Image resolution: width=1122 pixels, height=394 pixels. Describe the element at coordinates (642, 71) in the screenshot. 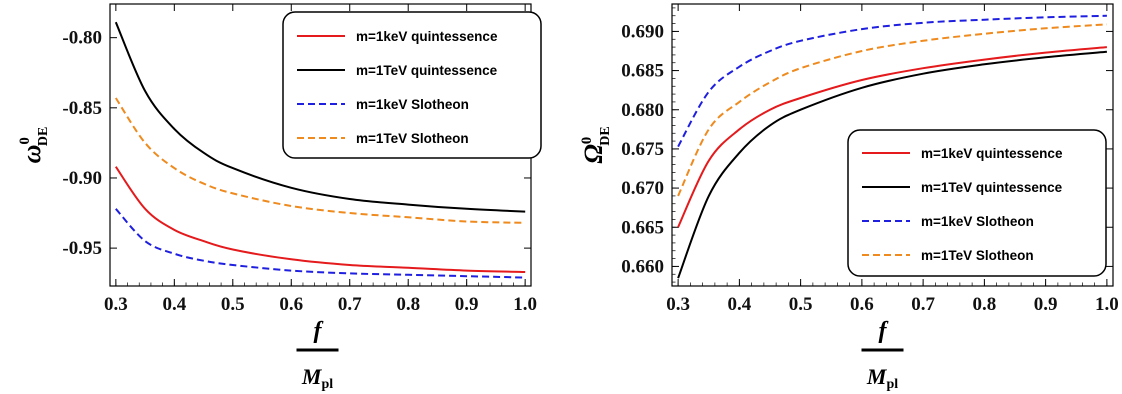

I see `y-tick-label: 0.685` at that location.